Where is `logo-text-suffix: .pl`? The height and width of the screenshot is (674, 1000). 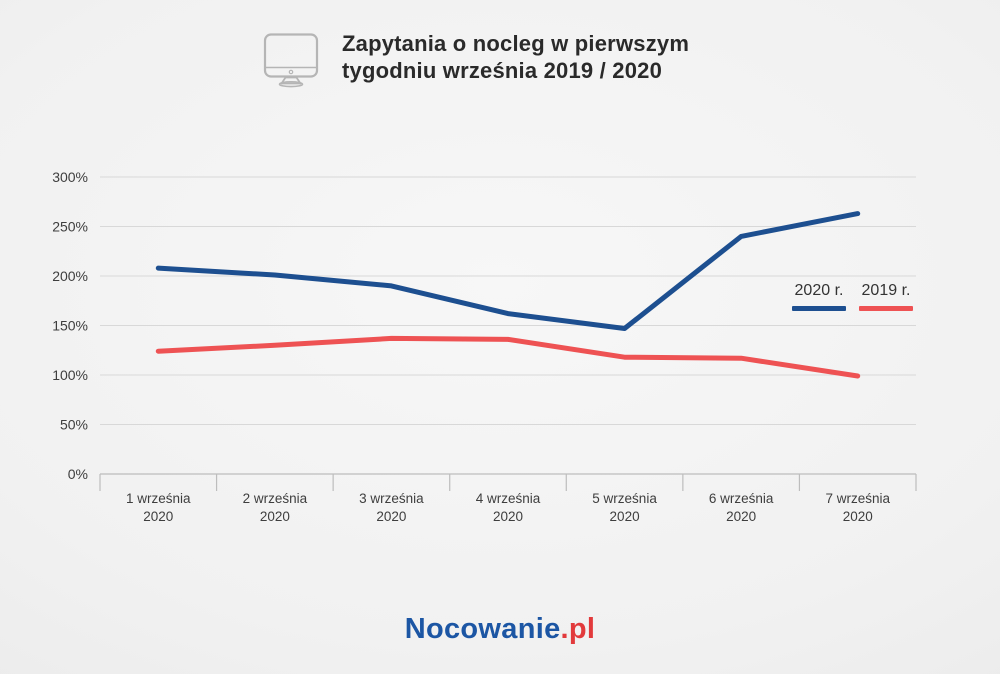
logo-text-suffix: .pl is located at coordinates (578, 629).